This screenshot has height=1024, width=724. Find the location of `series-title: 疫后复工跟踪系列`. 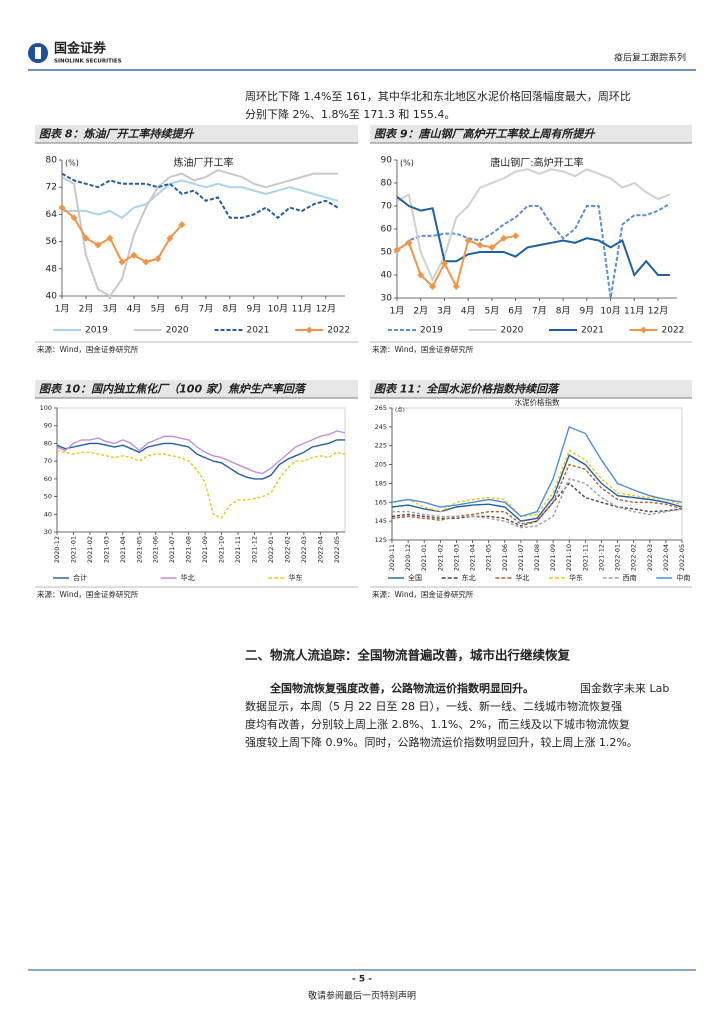

series-title: 疫后复工跟踪系列 is located at coordinates (650, 58).